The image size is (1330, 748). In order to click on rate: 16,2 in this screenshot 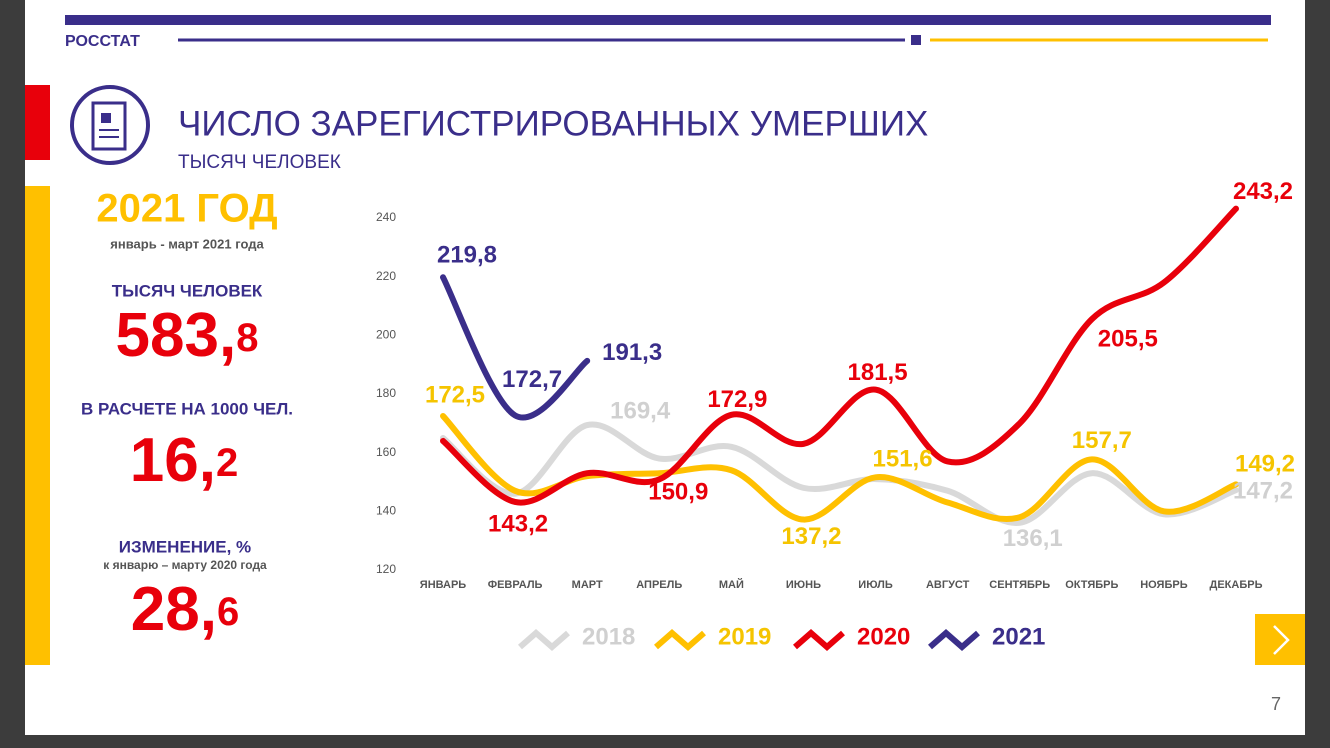, I will do `click(184, 460)`.